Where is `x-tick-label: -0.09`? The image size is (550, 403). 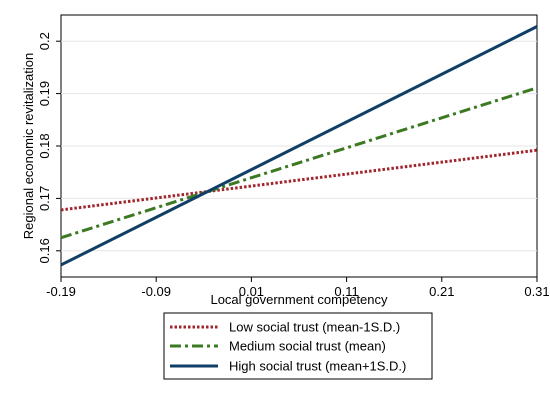 x-tick-label: -0.09 is located at coordinates (156, 291).